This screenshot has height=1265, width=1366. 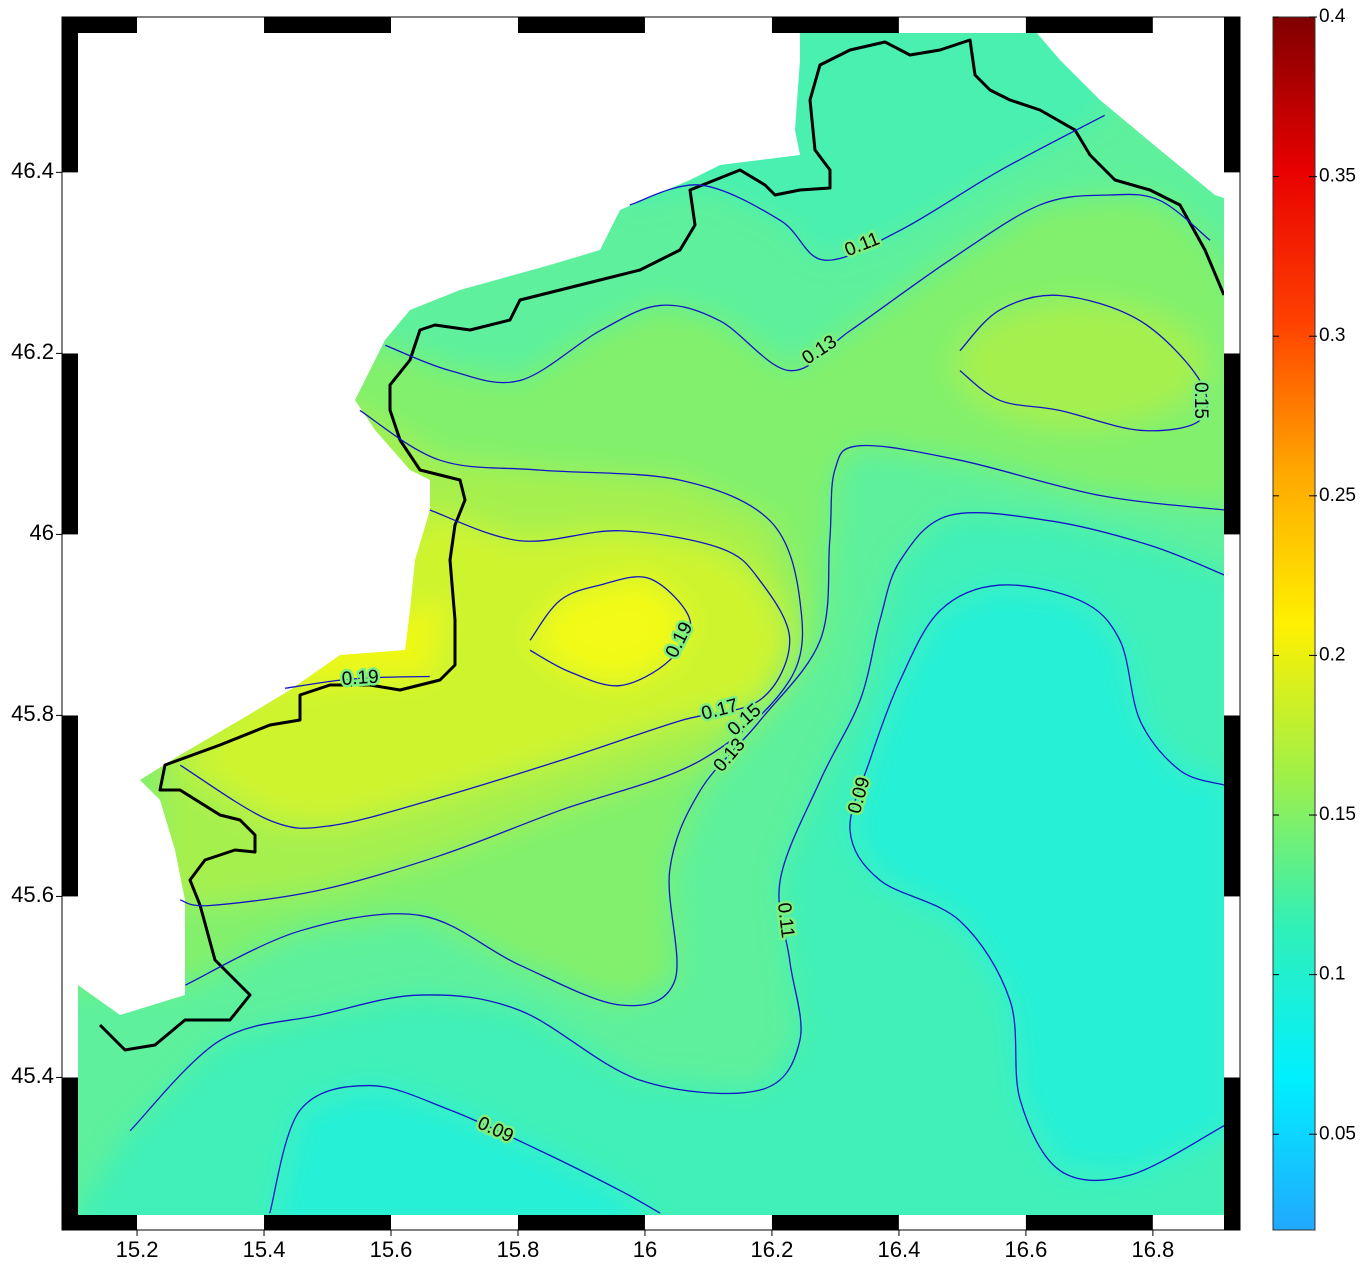 What do you see at coordinates (1332, 654) in the screenshot?
I see `colorbar-tick-label: 0.2` at bounding box center [1332, 654].